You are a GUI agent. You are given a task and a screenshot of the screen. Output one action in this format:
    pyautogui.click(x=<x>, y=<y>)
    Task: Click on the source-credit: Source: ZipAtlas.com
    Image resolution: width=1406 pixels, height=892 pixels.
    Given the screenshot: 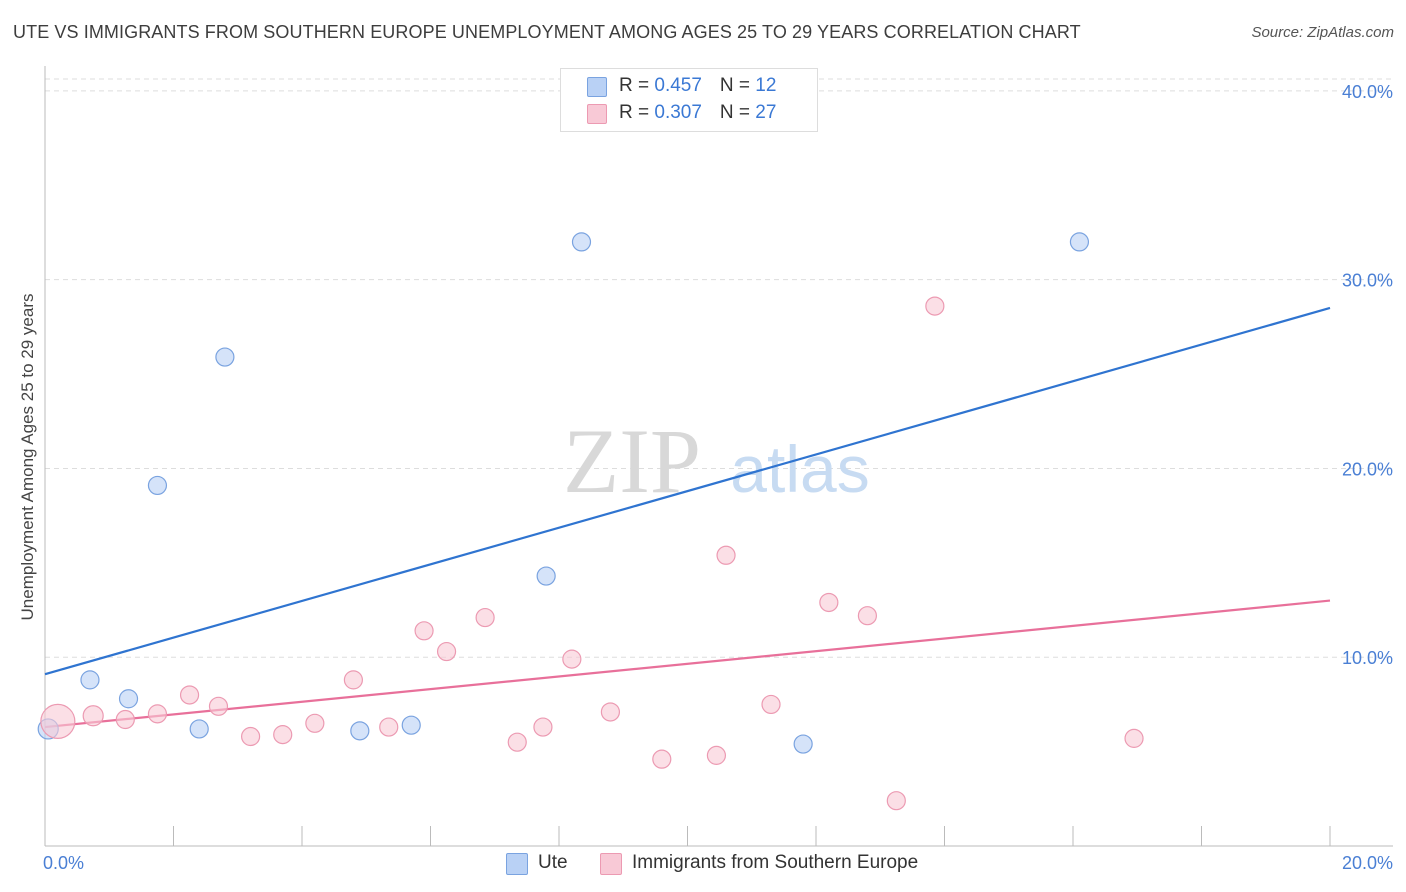 What is the action you would take?
    pyautogui.click(x=1322, y=32)
    